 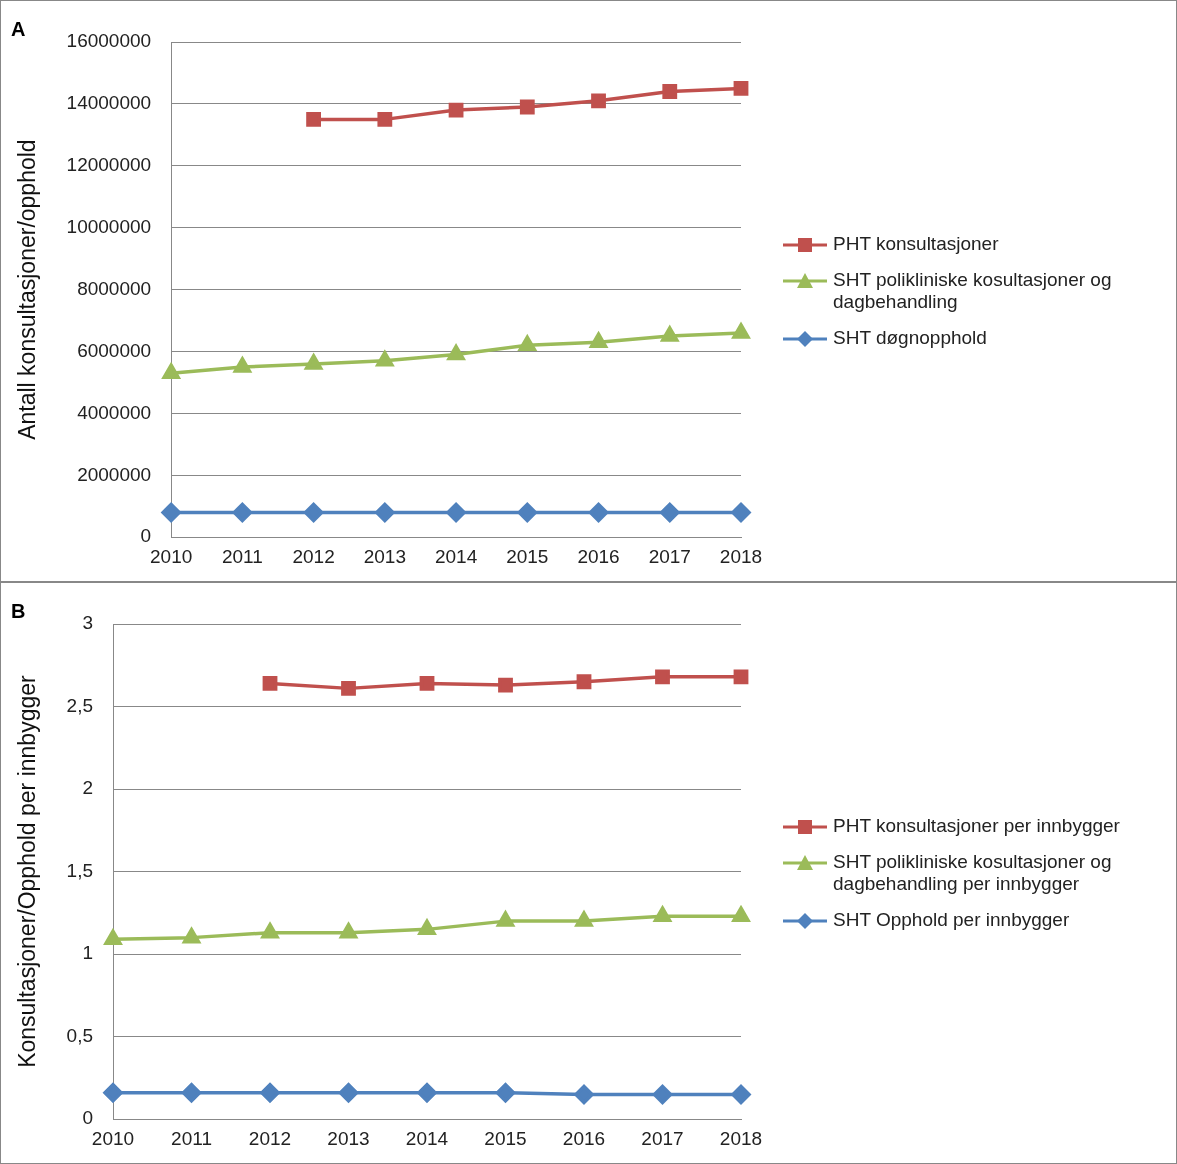 I want to click on y-tick-label: 6000000, so click(x=114, y=350).